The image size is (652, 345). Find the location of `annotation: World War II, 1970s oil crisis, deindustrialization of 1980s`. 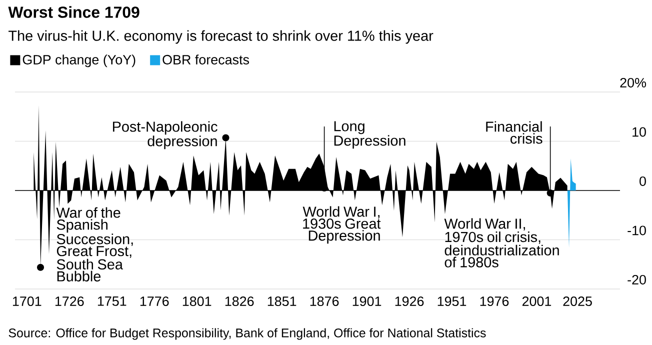

annotation: World War II, 1970s oil crisis, deindustrialization of 1980s is located at coordinates (501, 243).